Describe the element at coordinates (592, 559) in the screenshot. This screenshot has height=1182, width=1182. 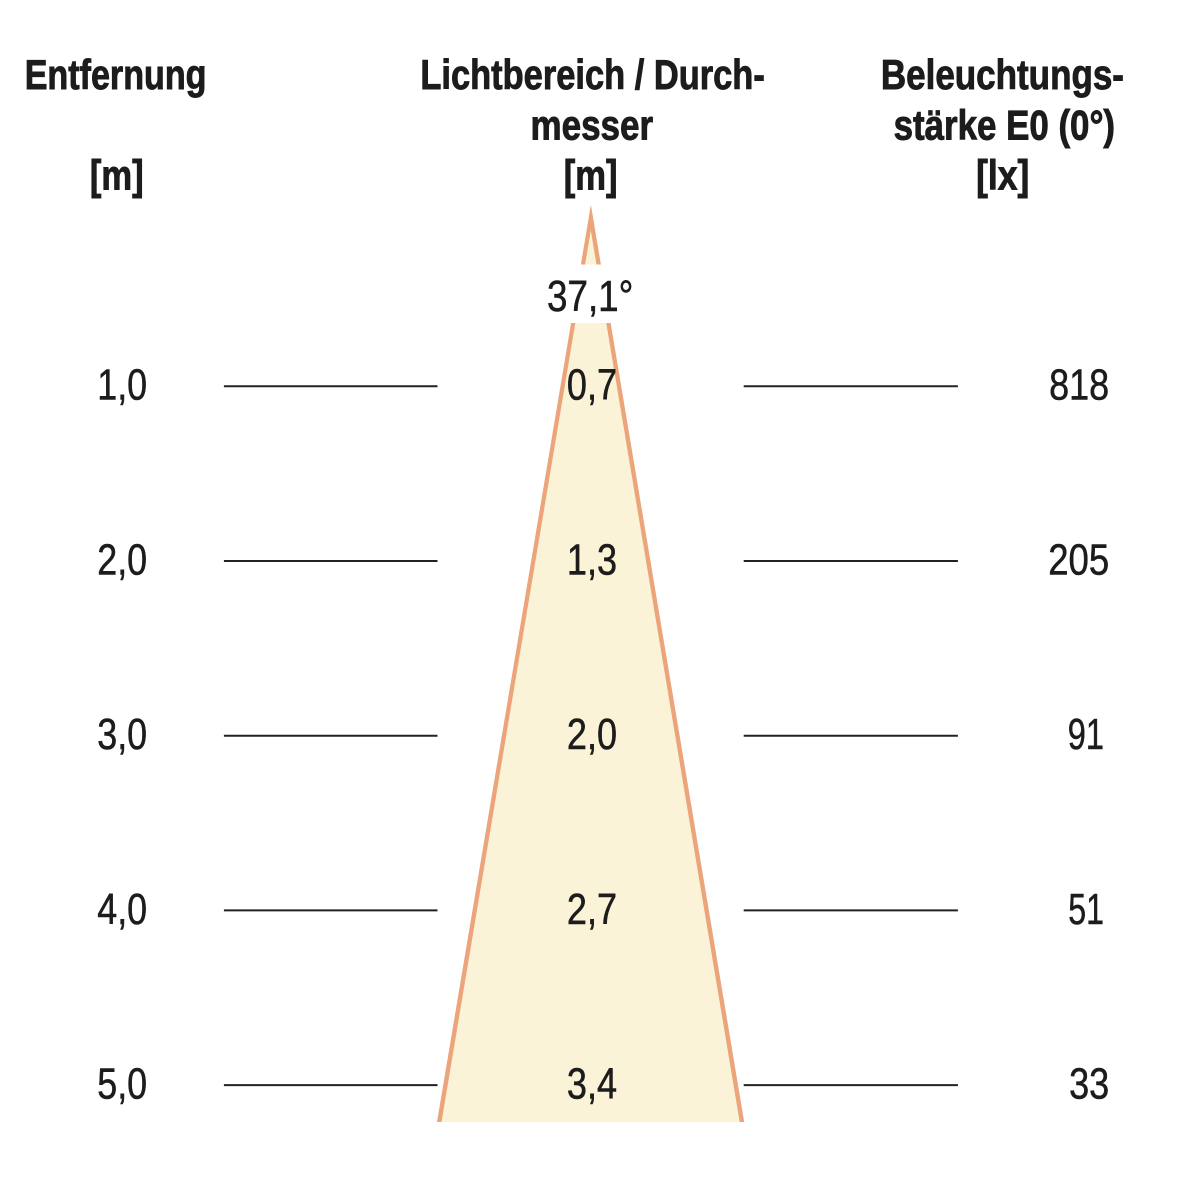
I see `svg-text: 1,3` at that location.